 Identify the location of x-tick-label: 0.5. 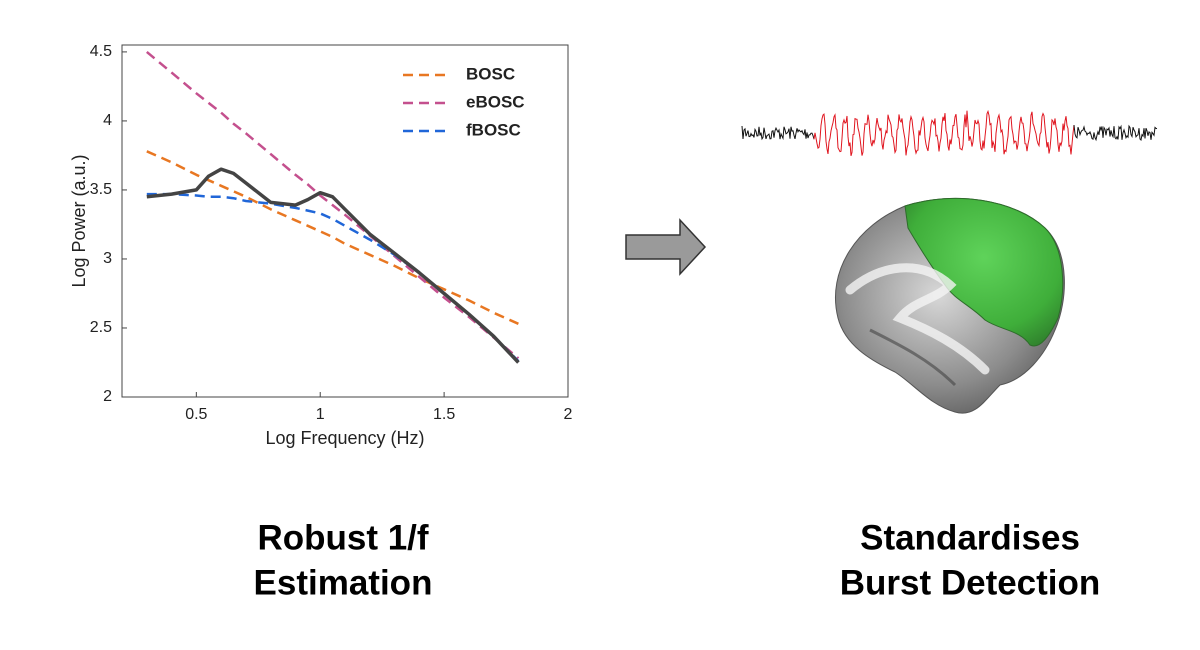
(196, 414).